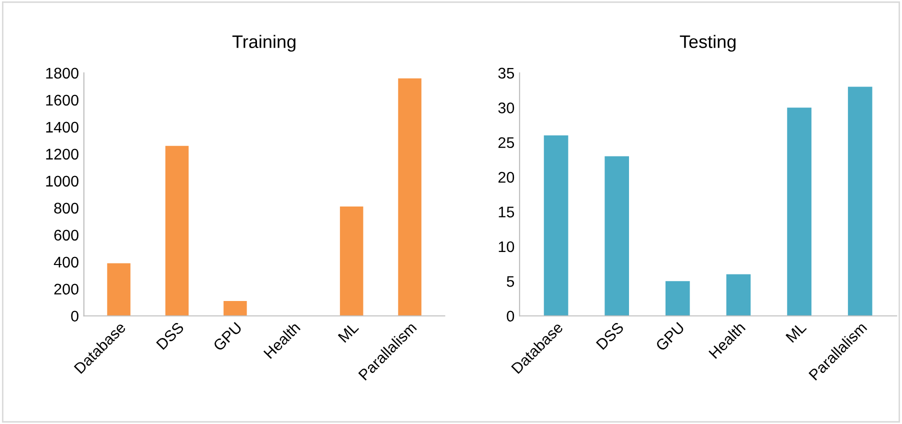 Image resolution: width=902 pixels, height=424 pixels. I want to click on y-tick-label: 400, so click(66, 262).